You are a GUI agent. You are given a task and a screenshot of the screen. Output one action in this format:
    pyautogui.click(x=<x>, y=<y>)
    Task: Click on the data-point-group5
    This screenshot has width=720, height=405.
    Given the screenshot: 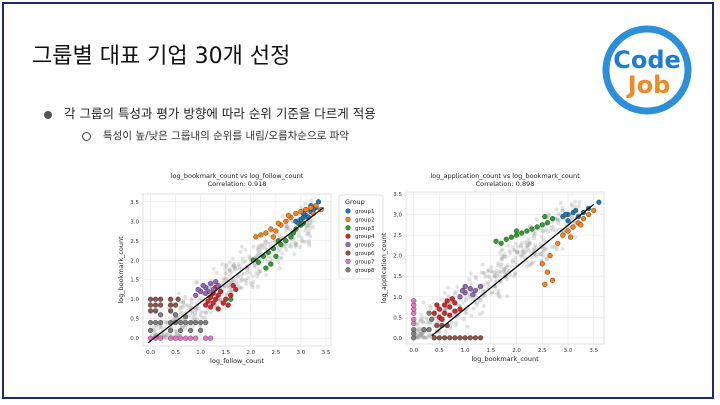 What is the action you would take?
    pyautogui.click(x=480, y=286)
    